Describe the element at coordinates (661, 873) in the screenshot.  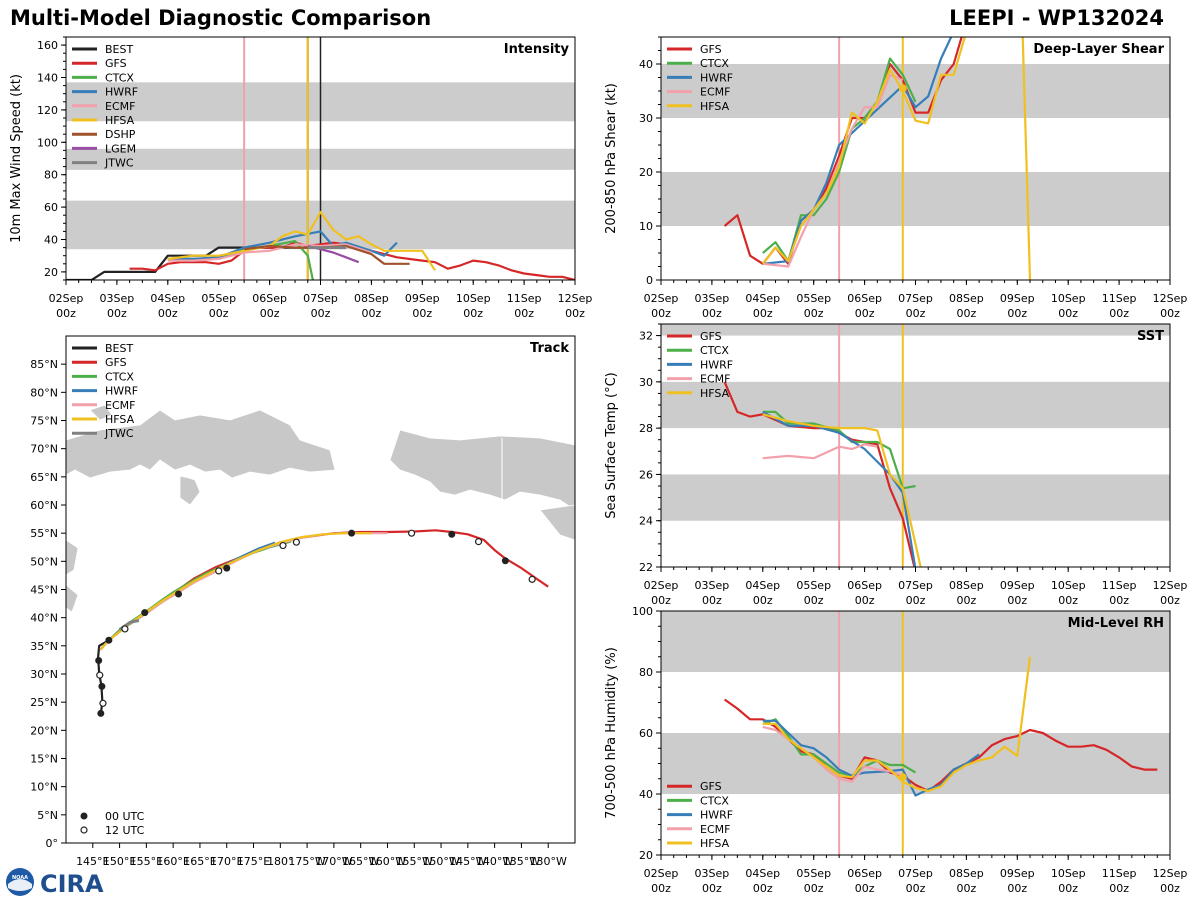
I see `rh-xtick-label: 02Sep` at that location.